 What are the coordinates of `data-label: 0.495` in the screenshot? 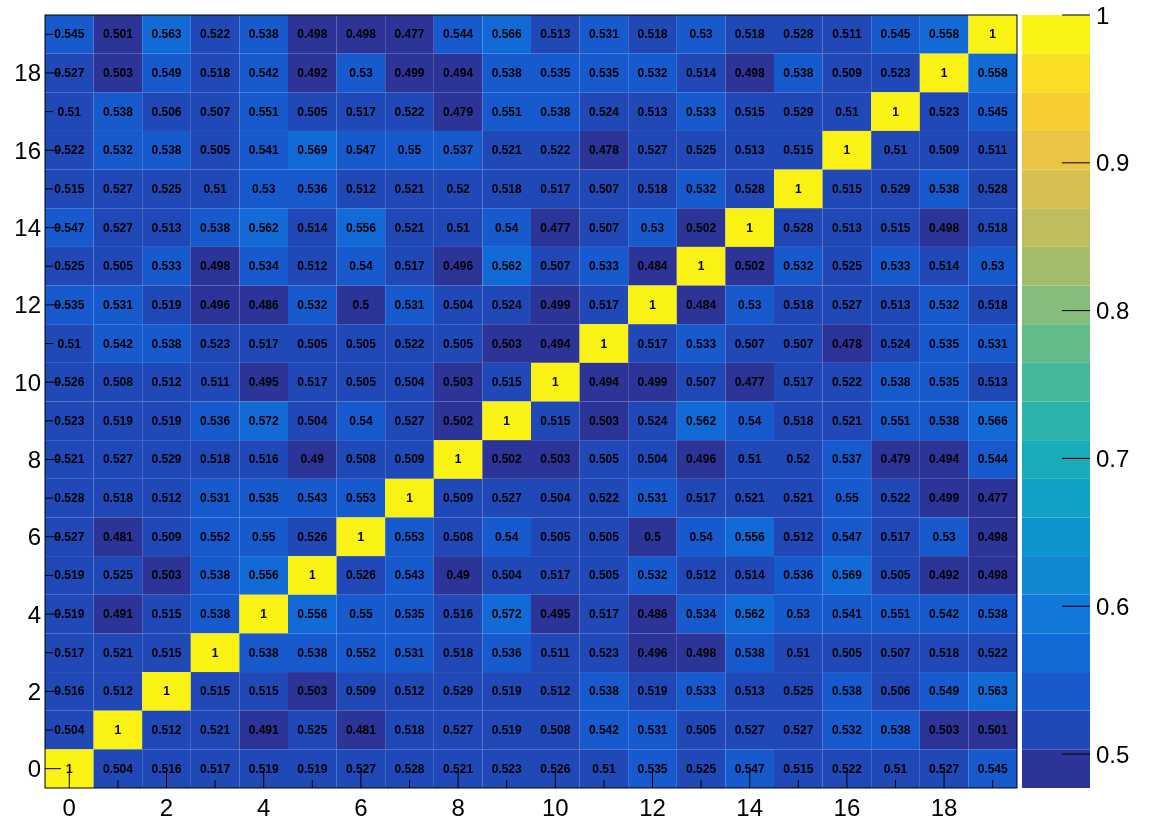 It's located at (264, 382).